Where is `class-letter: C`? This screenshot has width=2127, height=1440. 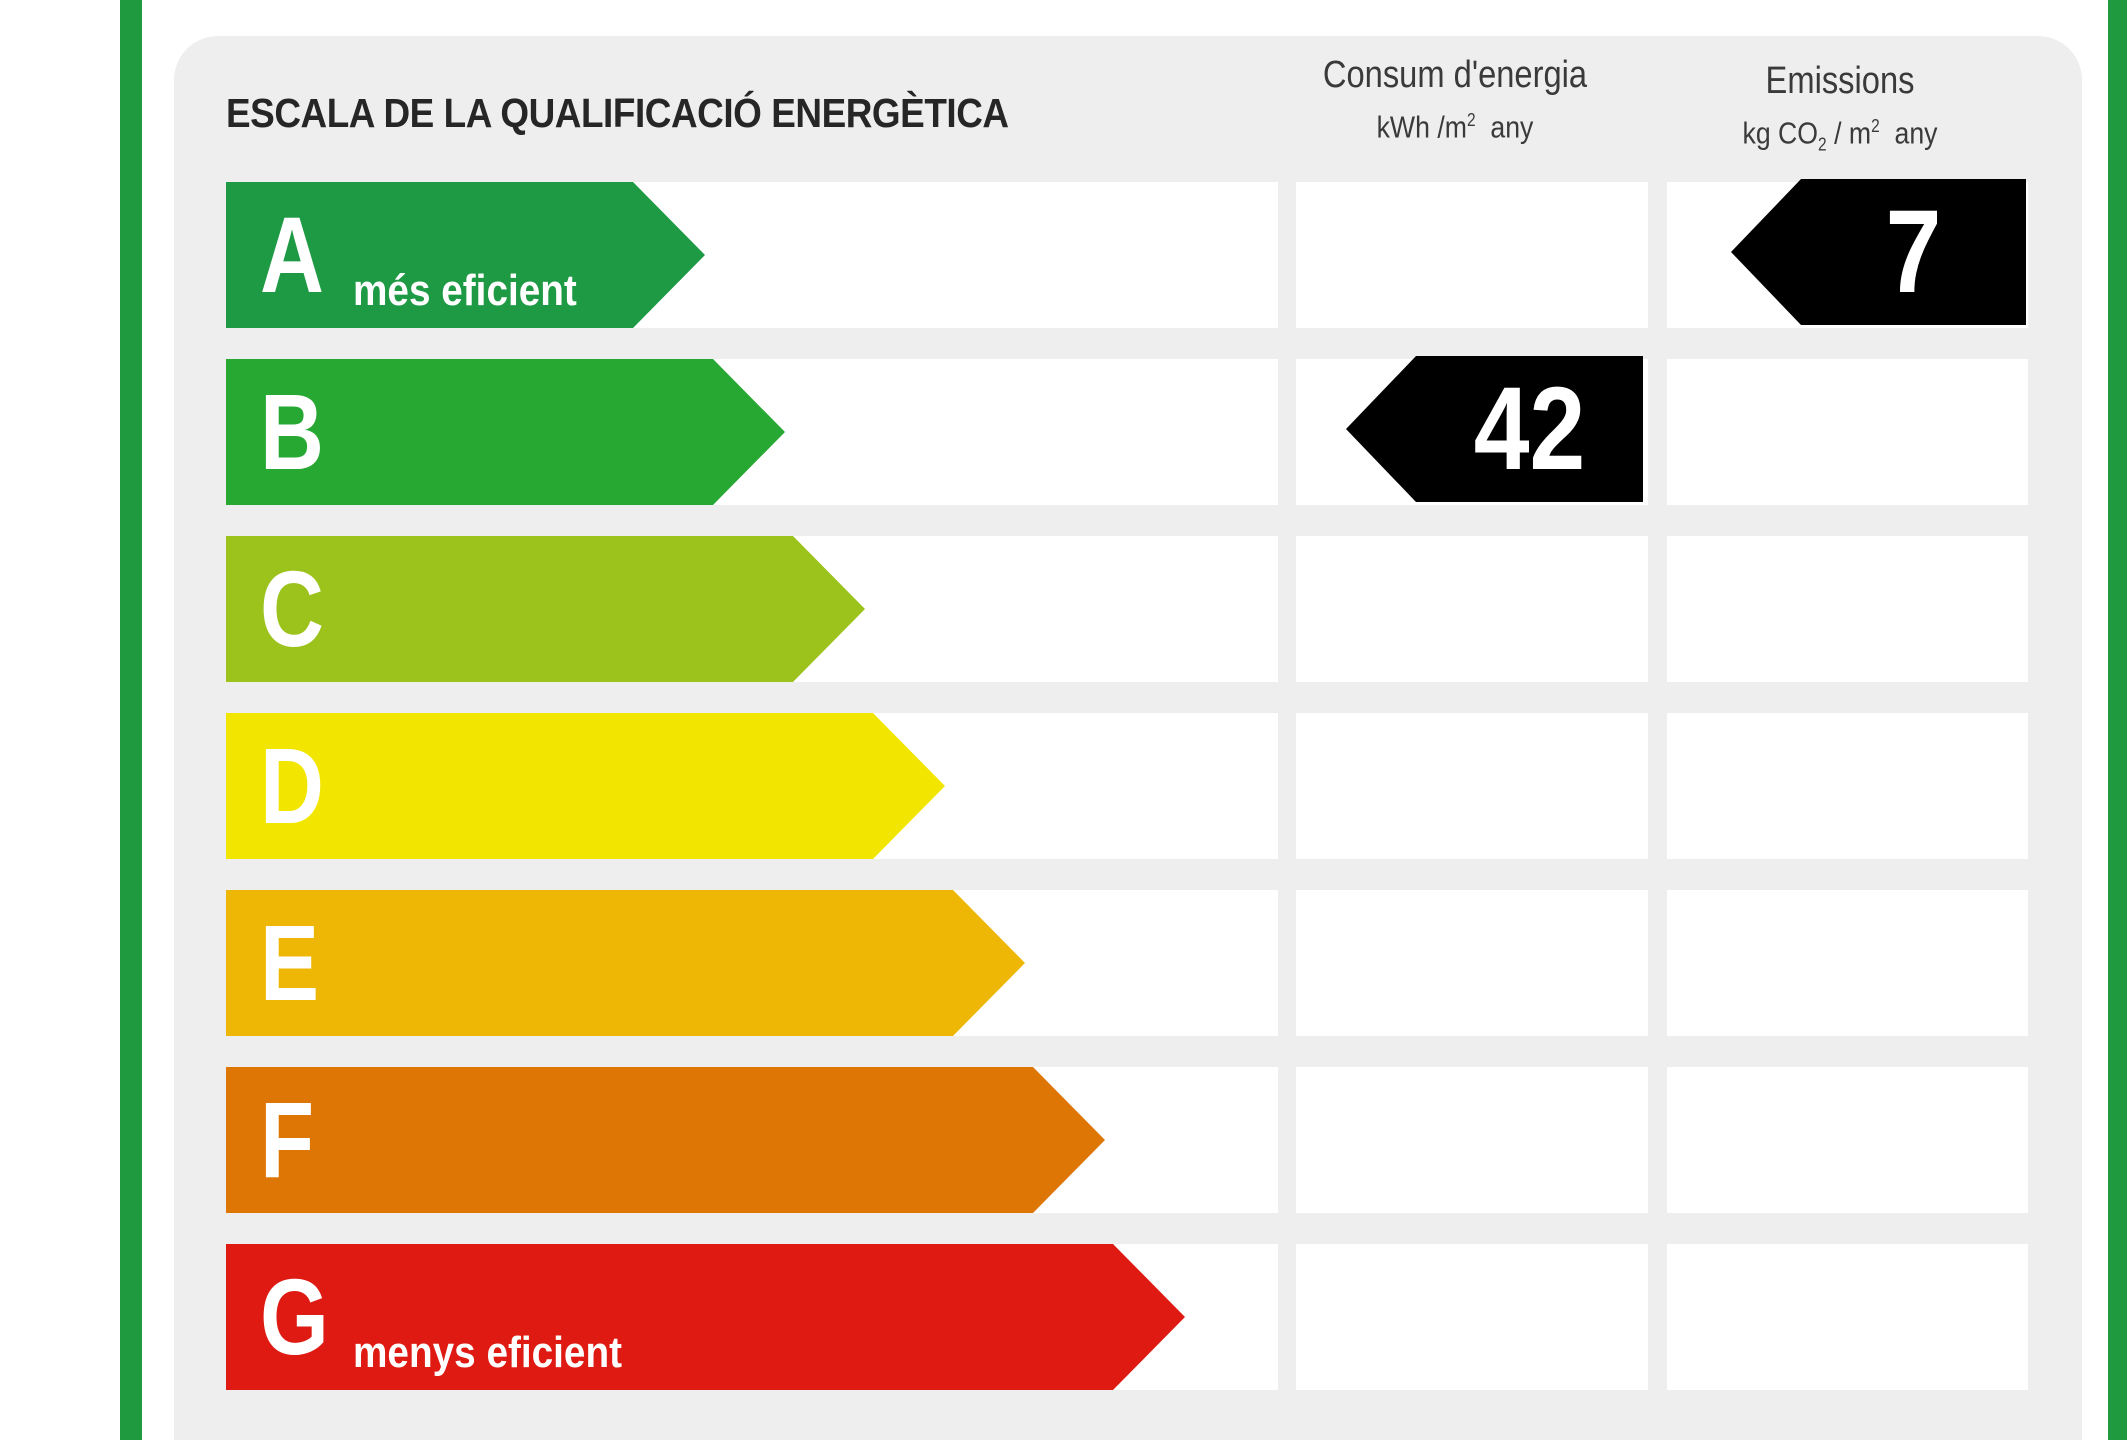
class-letter: C is located at coordinates (292, 608).